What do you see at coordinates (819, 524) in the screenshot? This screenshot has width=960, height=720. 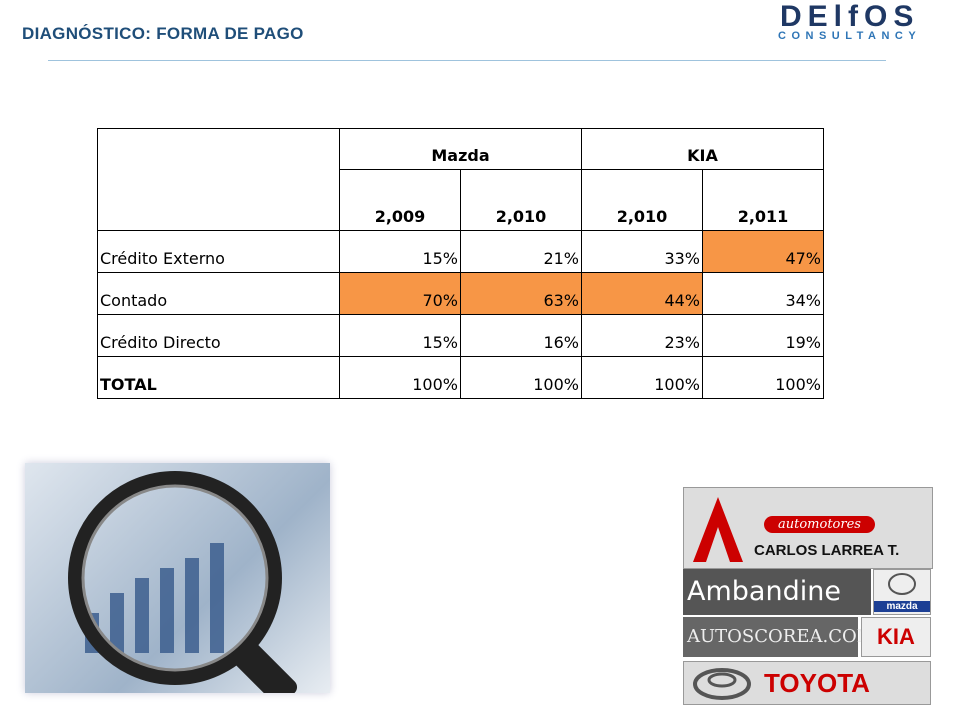 I see `logo-text: automotores` at bounding box center [819, 524].